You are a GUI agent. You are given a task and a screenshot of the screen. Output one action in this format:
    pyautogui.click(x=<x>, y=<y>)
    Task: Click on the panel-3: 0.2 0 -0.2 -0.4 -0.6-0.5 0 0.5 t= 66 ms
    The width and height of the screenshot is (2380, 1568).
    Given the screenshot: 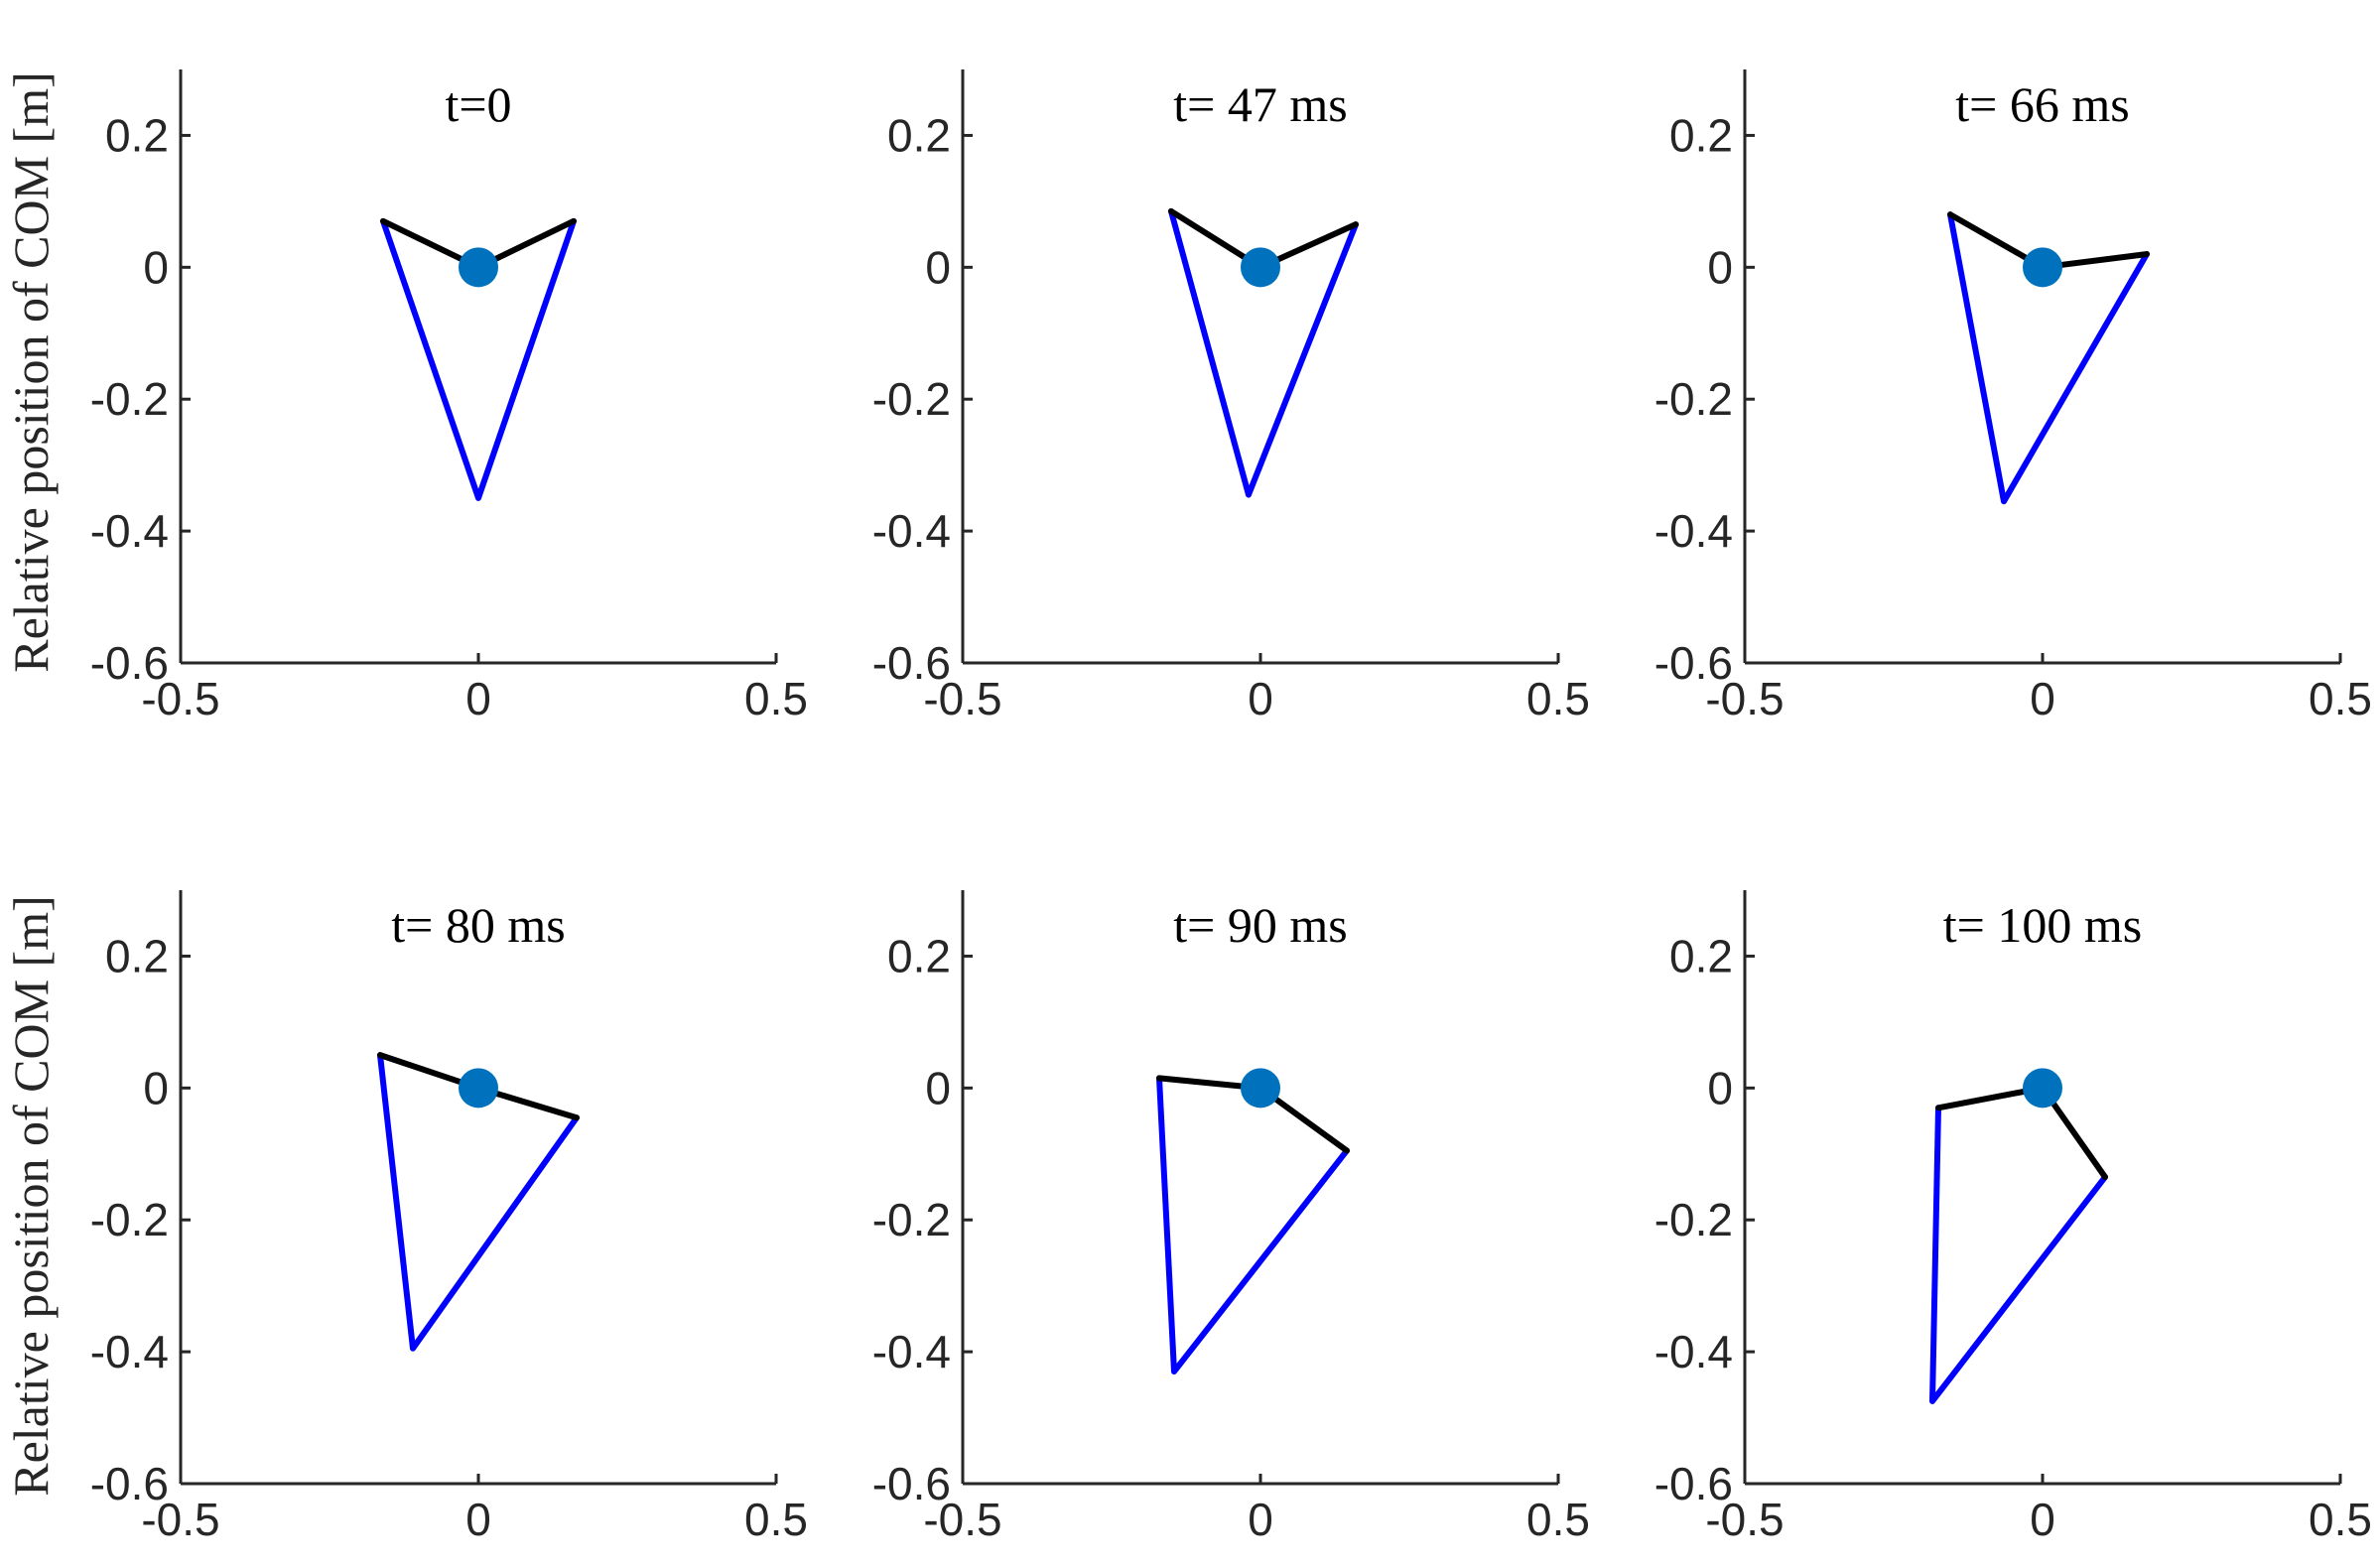 What is the action you would take?
    pyautogui.click(x=2013, y=396)
    